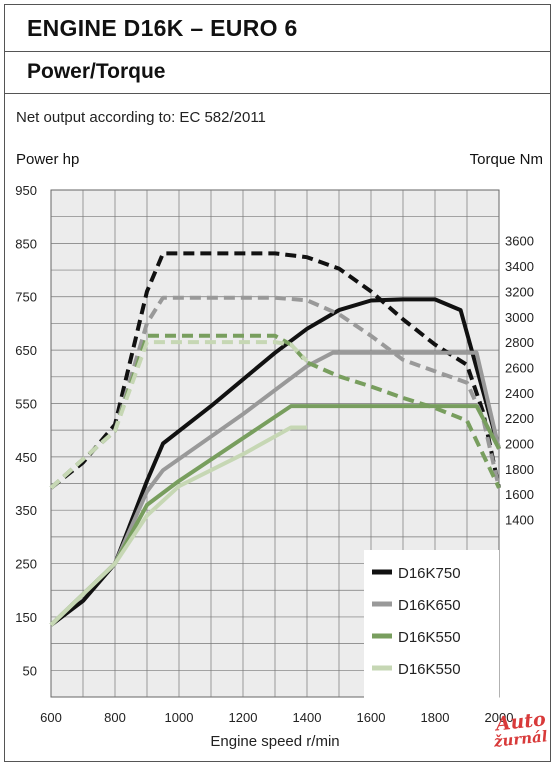  I want to click on x-axis-label: Engine speed r/min, so click(274, 741).